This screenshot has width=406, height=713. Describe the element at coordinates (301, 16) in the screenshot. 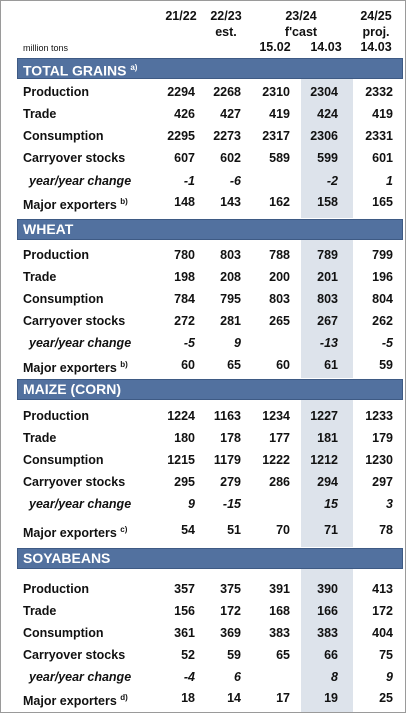

I see `period: 23/24` at that location.